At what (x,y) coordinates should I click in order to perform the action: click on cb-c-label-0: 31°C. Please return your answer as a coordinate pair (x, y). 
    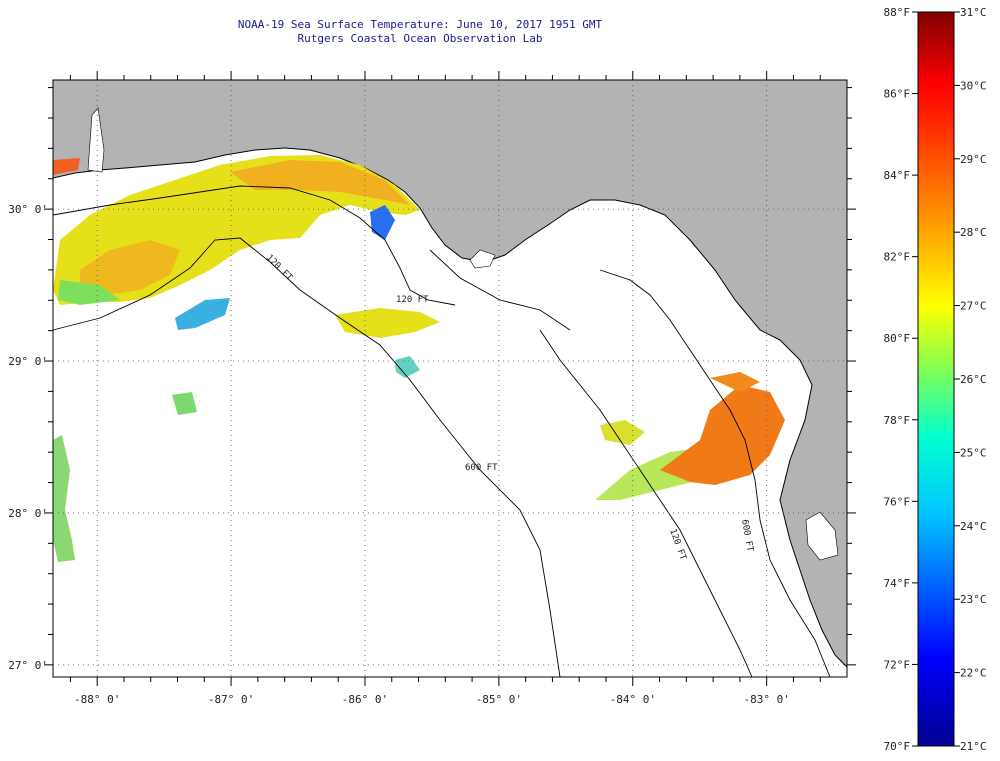
    Looking at the image, I should click on (973, 12).